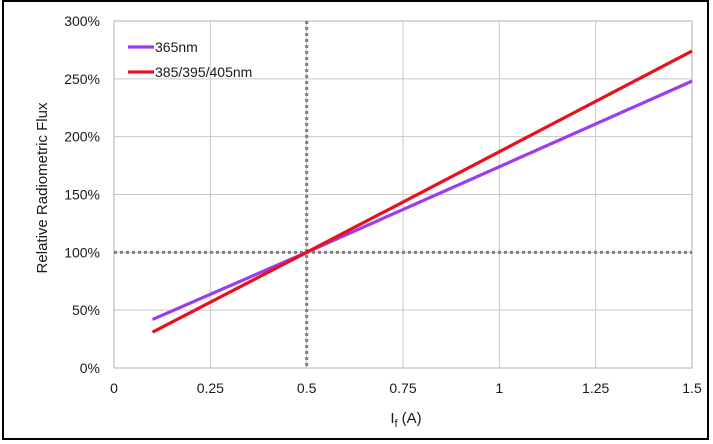 The width and height of the screenshot is (713, 444). I want to click on y-tick-label: 50%, so click(86, 310).